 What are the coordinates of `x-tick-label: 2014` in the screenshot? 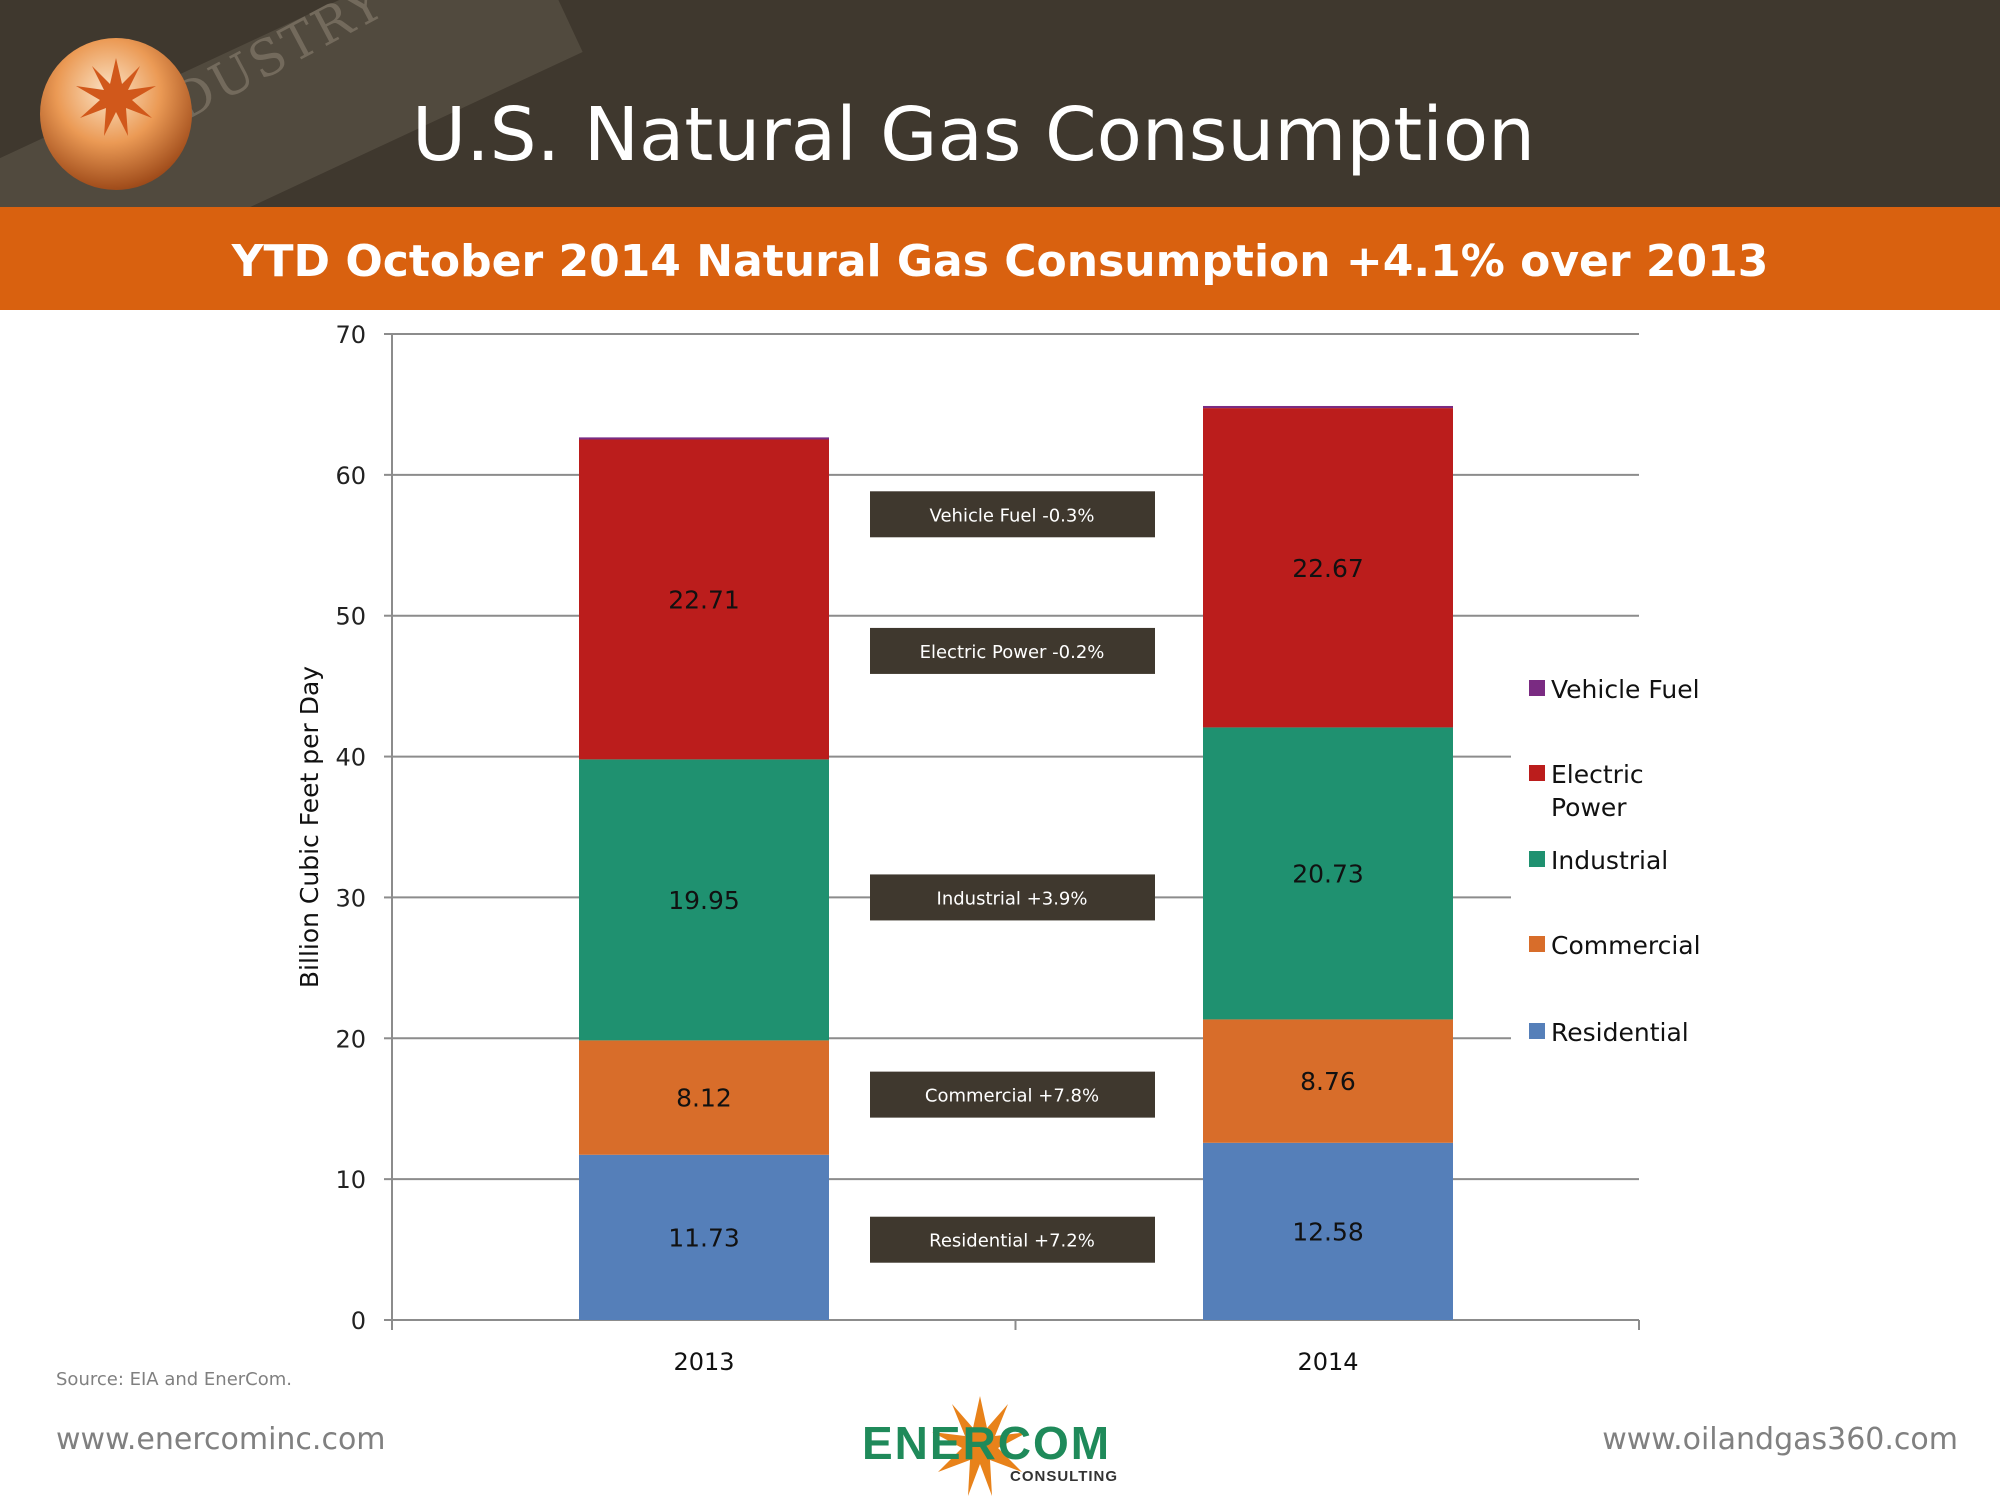 It's located at (1327, 1362).